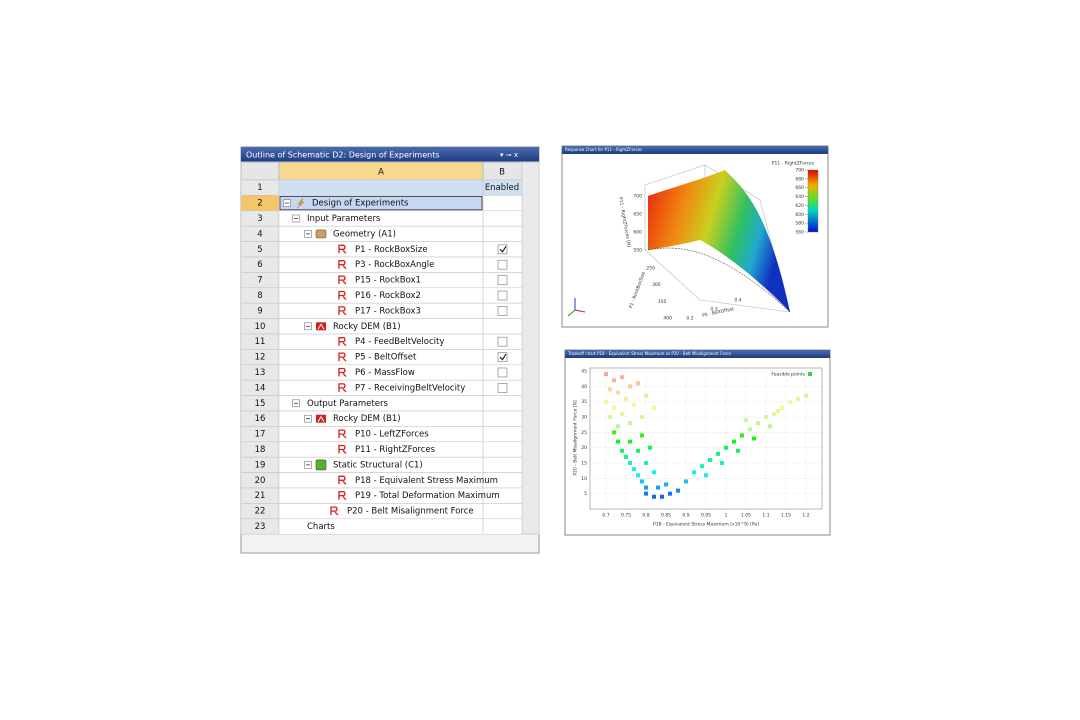 The height and width of the screenshot is (720, 1080). What do you see at coordinates (585, 494) in the screenshot?
I see `y-tick-label: 5` at bounding box center [585, 494].